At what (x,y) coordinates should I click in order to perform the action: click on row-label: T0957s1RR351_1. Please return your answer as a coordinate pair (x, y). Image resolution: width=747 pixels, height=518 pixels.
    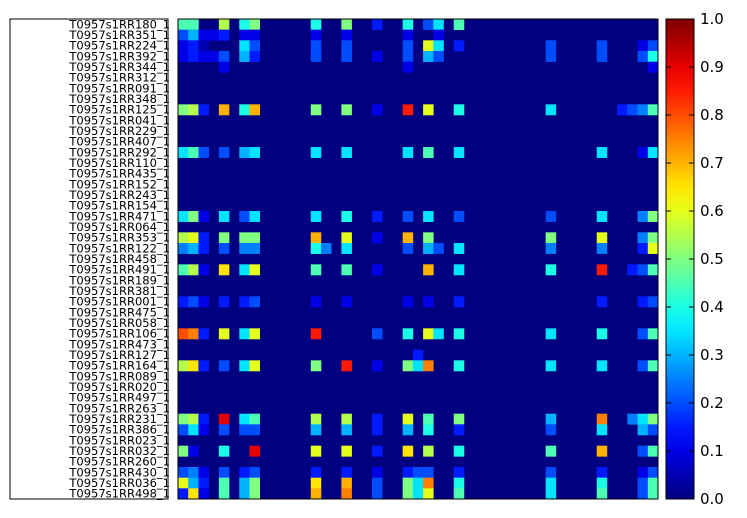
    Looking at the image, I should click on (119, 35).